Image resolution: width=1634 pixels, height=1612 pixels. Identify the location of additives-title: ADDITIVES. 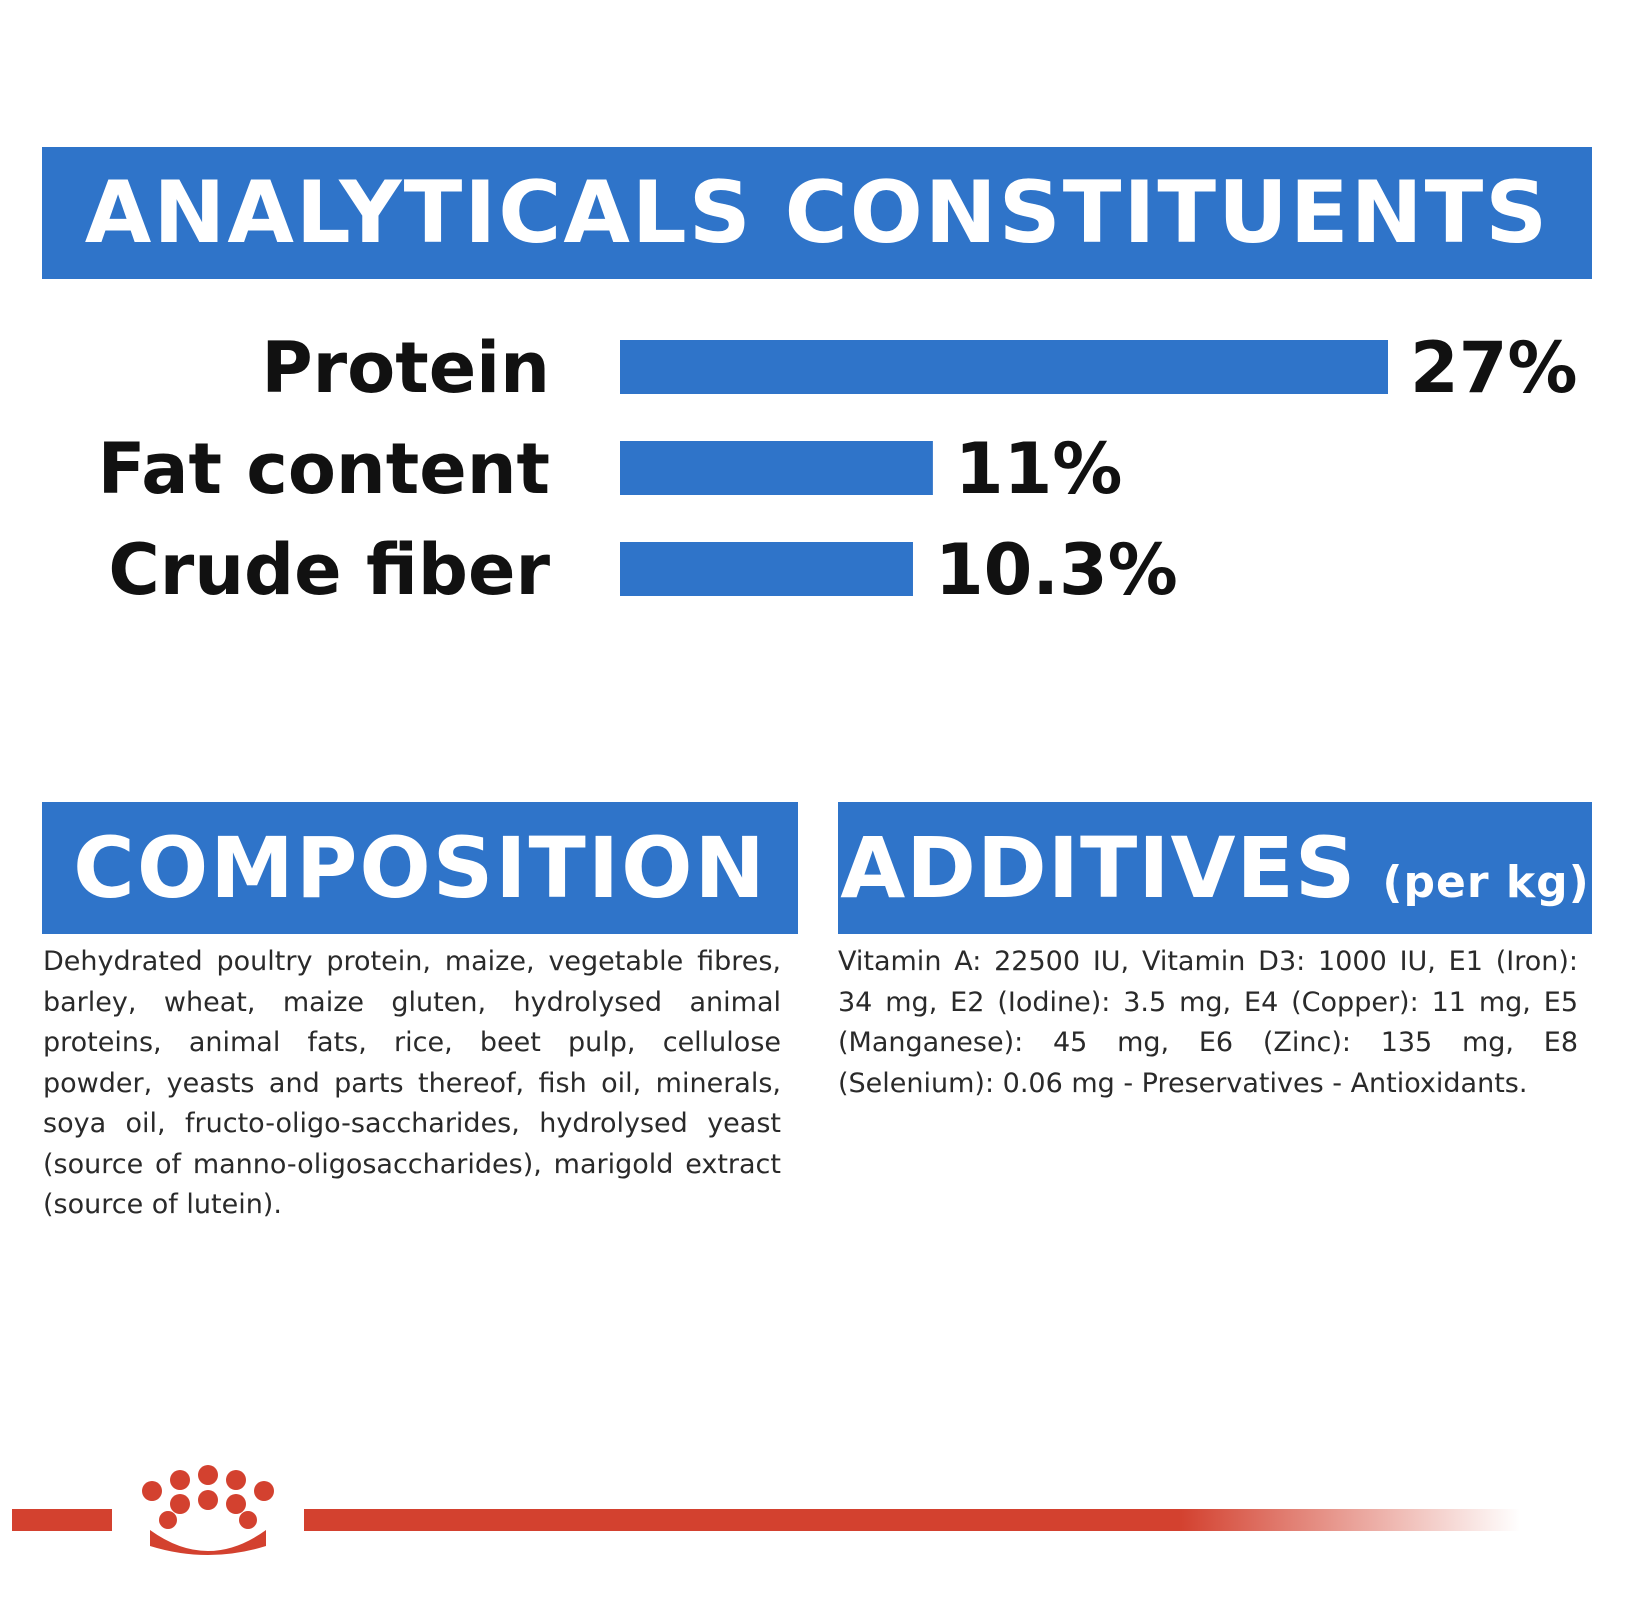
(1098, 868).